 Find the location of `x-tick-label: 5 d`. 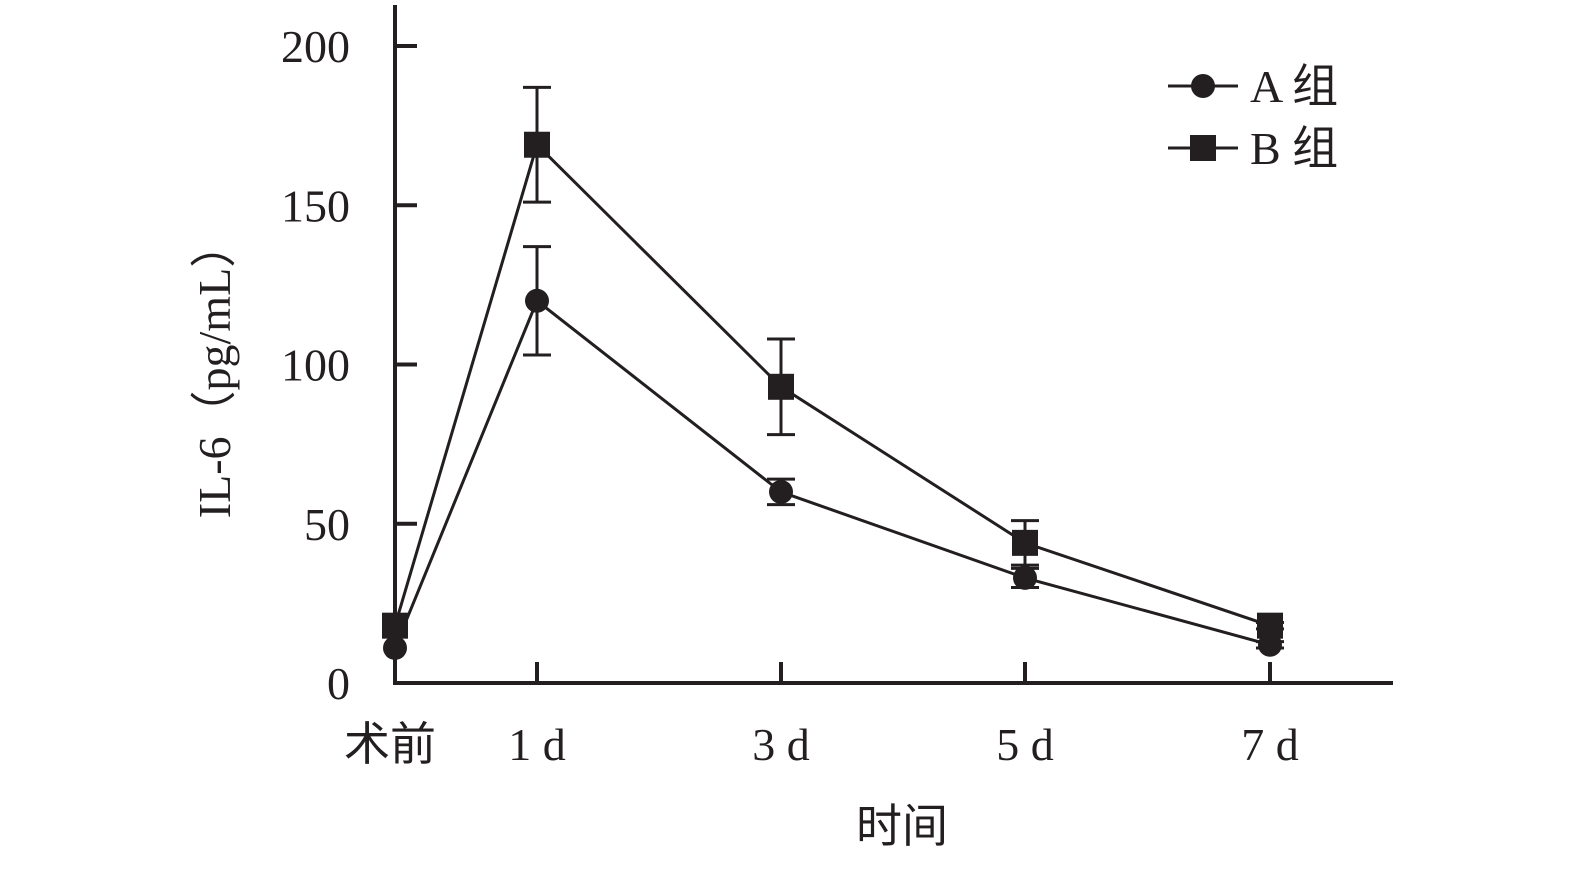

x-tick-label: 5 d is located at coordinates (1025, 744).